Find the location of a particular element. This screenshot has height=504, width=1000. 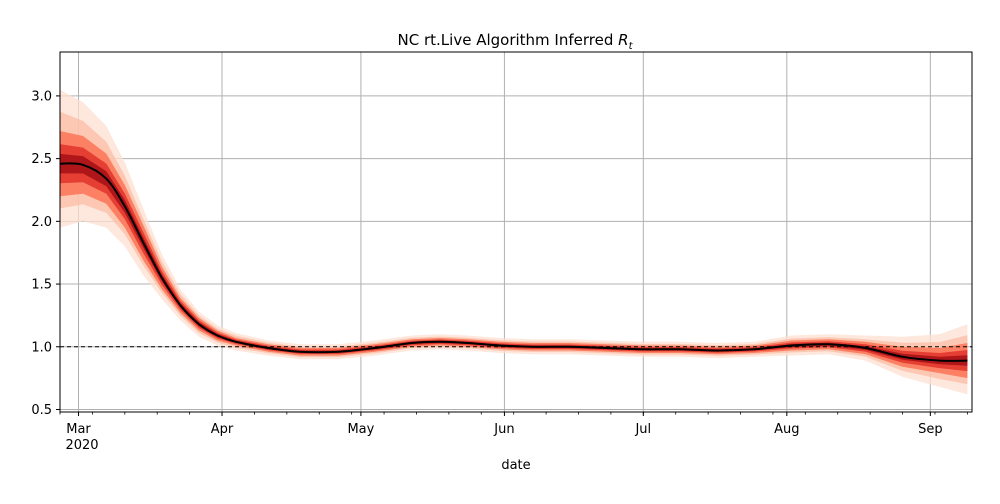

x-tick-label: Sep is located at coordinates (930, 429).